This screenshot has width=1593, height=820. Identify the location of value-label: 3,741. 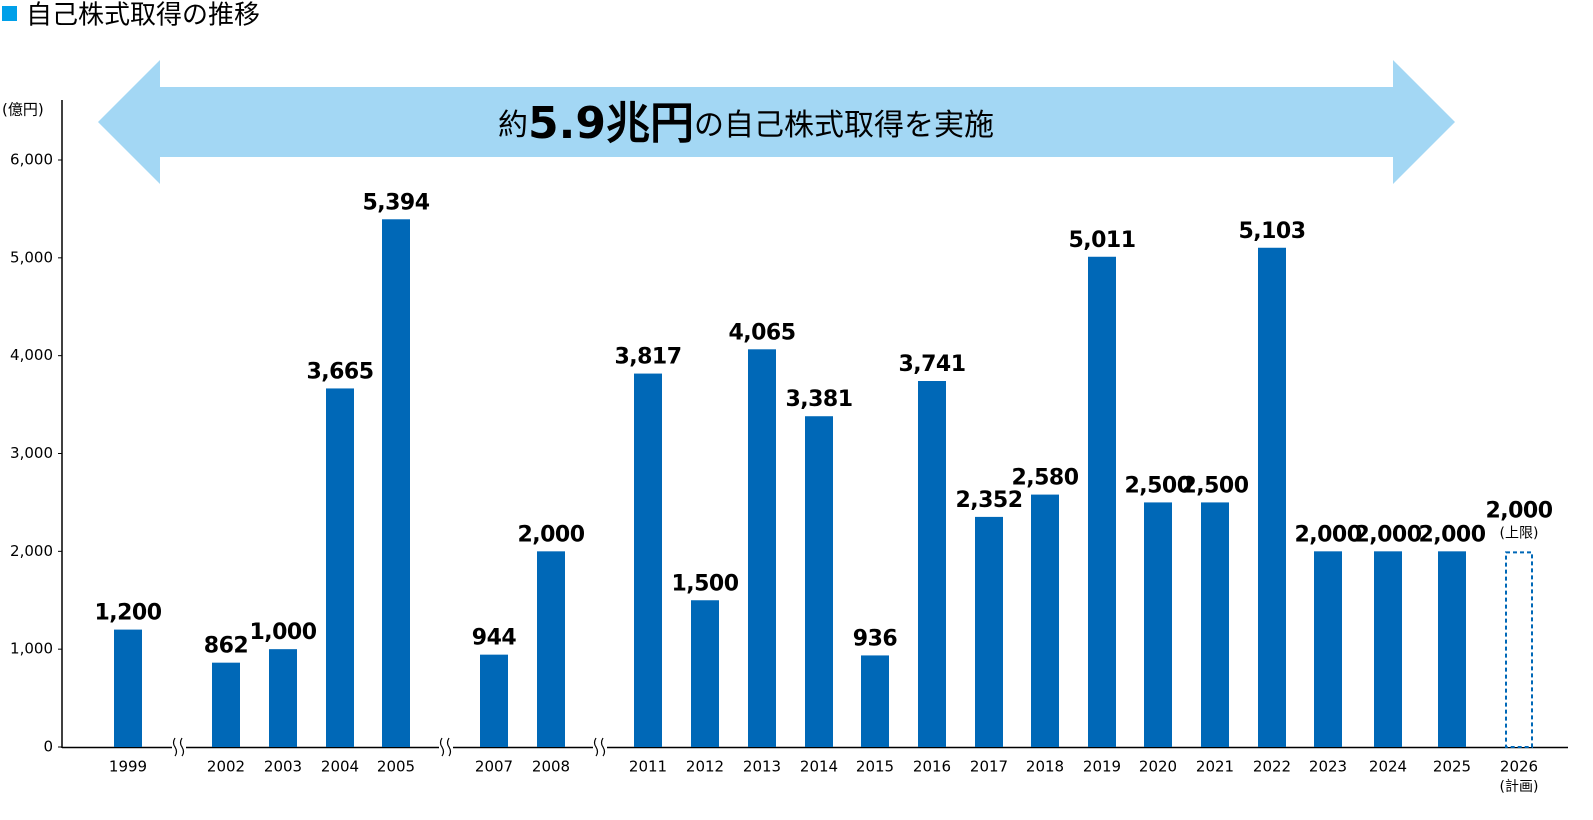
(931, 364).